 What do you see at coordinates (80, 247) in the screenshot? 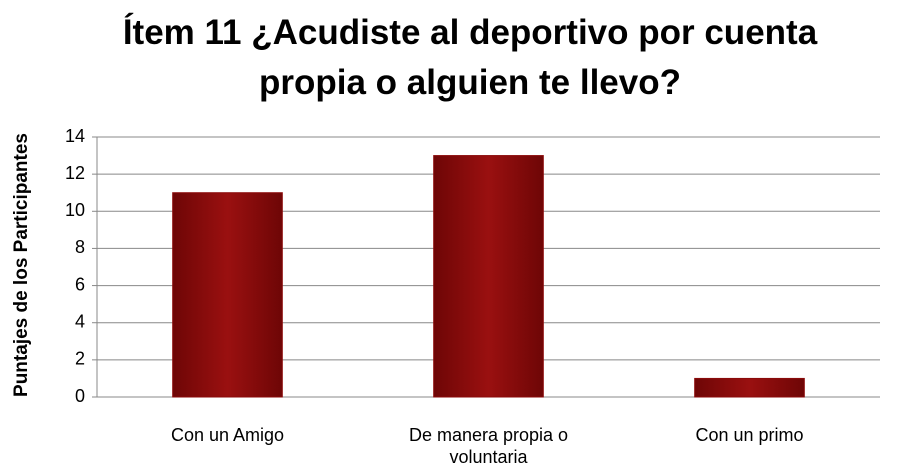
I see `y-tick-label: 8` at bounding box center [80, 247].